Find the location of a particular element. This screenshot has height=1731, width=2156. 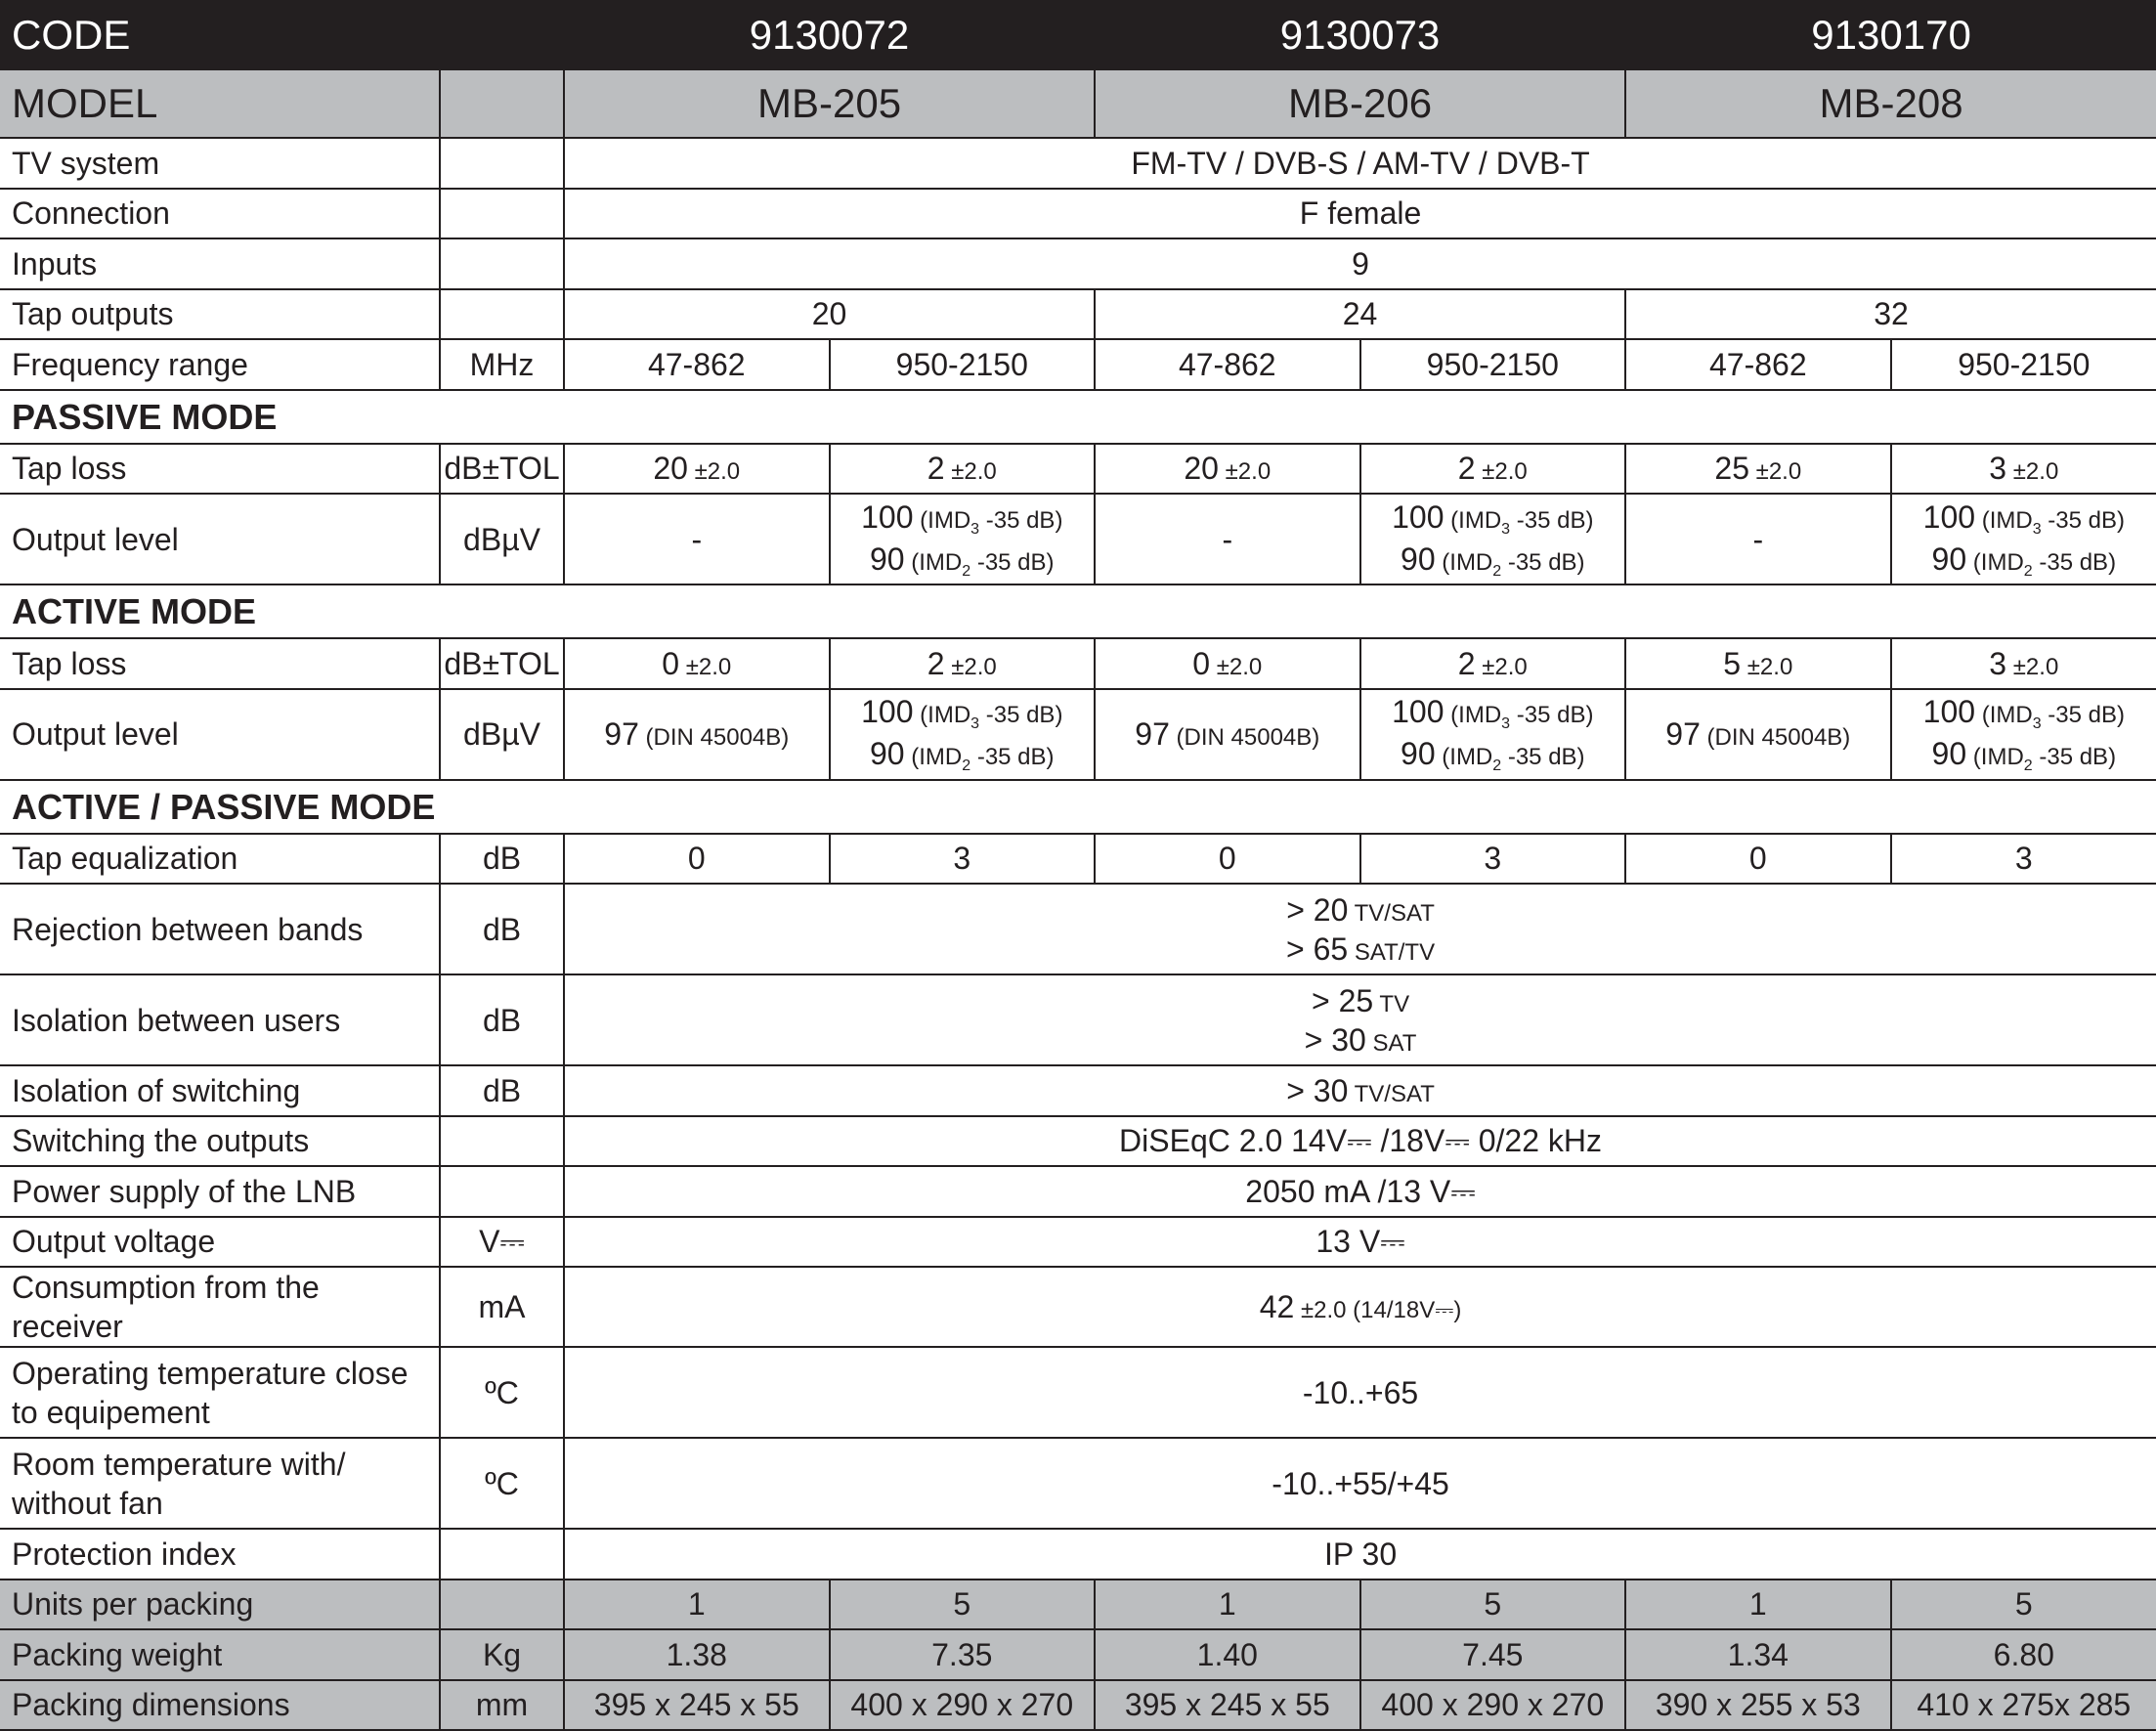

value-cell: > 25 TV > 30 SAT is located at coordinates (1360, 1020).